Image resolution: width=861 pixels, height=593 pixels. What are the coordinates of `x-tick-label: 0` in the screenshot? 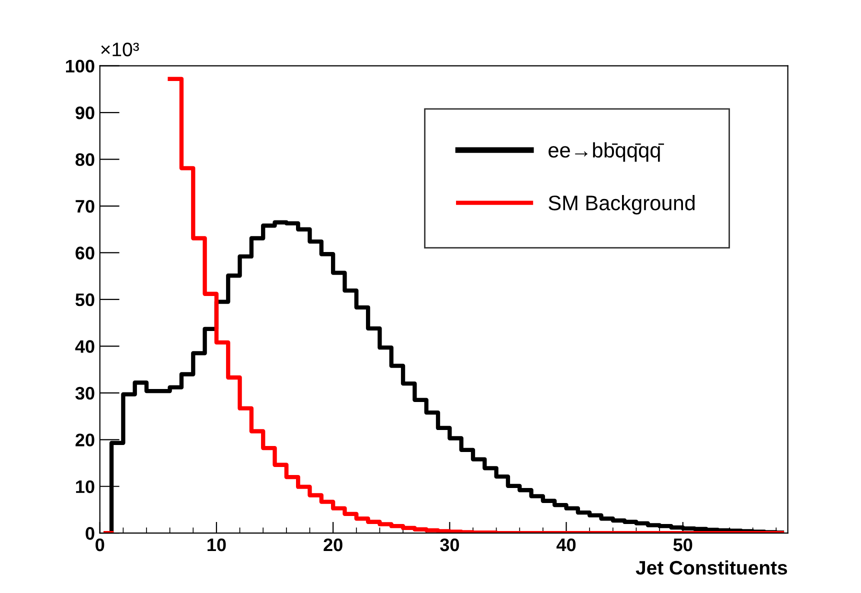 It's located at (100, 545).